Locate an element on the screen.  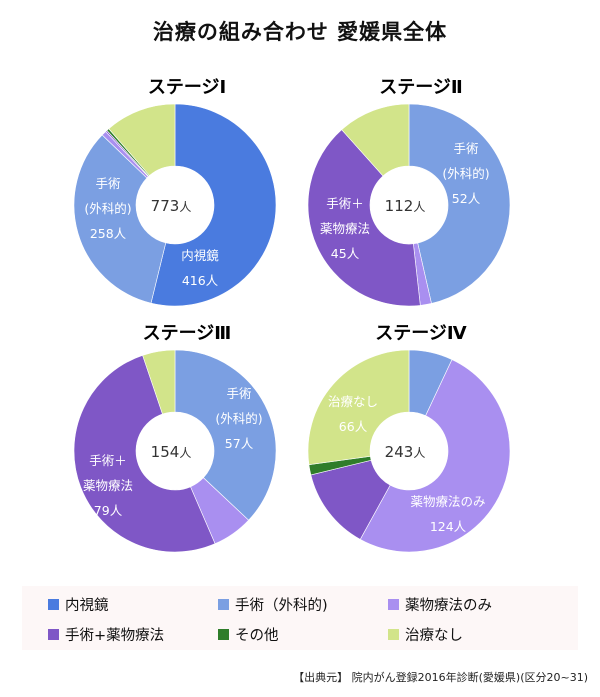
center-total: 773人 is located at coordinates (171, 206).